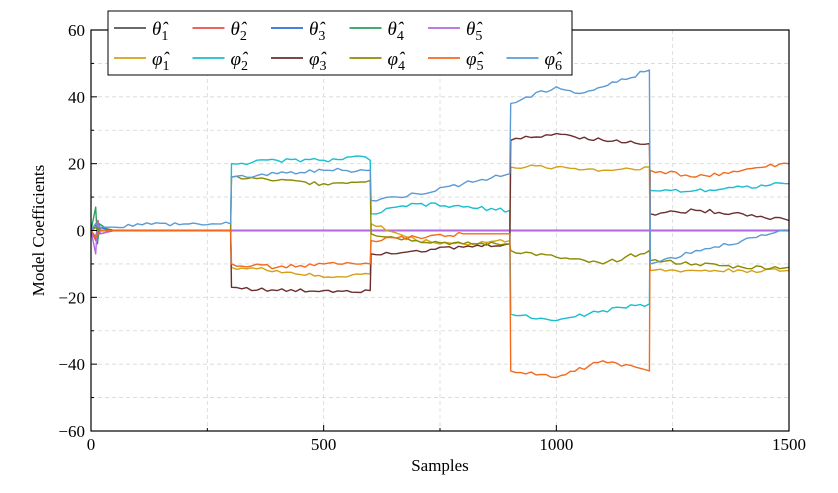 This screenshot has height=493, width=838. Describe the element at coordinates (556, 444) in the screenshot. I see `x-tick-label: 1000` at that location.